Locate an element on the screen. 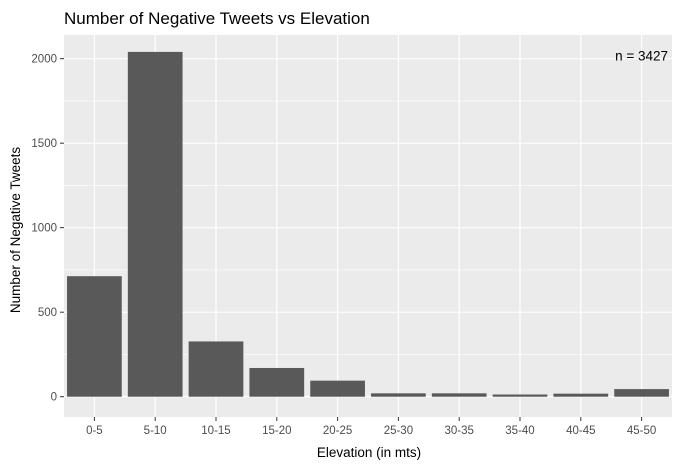 The image size is (682, 466). x-tick-label: 45-50 is located at coordinates (641, 431).